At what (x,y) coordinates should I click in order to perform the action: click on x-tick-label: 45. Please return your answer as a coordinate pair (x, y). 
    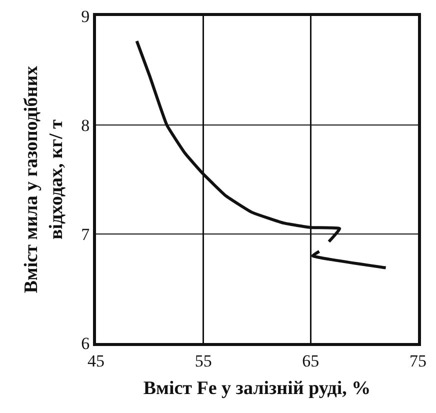
    Looking at the image, I should click on (96, 360).